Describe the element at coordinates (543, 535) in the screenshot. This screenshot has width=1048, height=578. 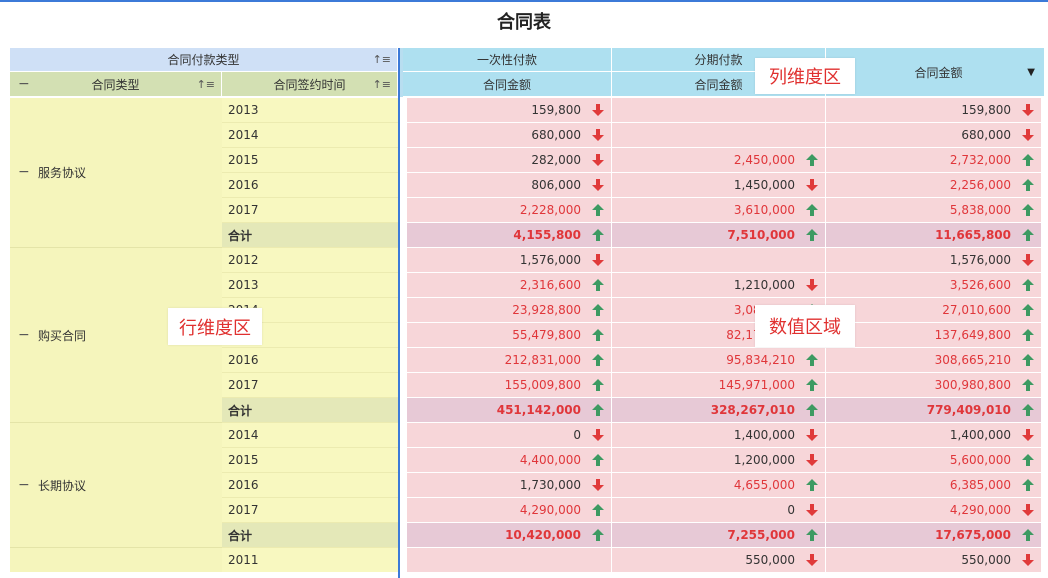
I see `value-text: 10,420,000` at that location.